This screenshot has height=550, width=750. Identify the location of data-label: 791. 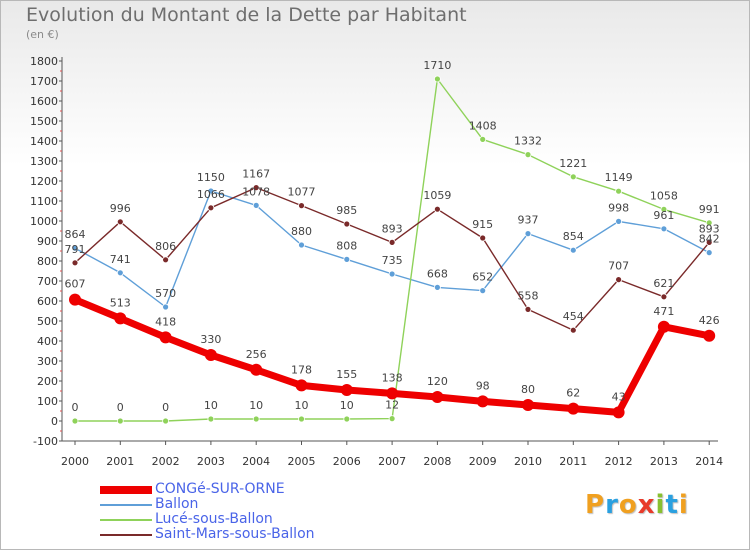
(75, 249).